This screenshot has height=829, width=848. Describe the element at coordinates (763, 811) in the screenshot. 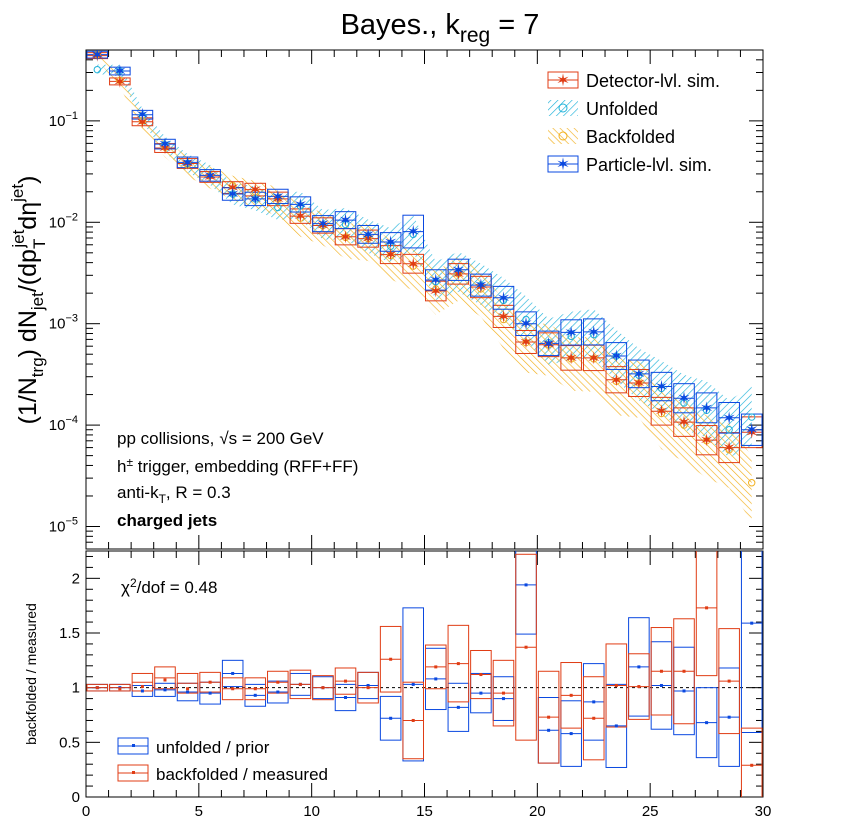

I see `x-tick-label: 30` at that location.